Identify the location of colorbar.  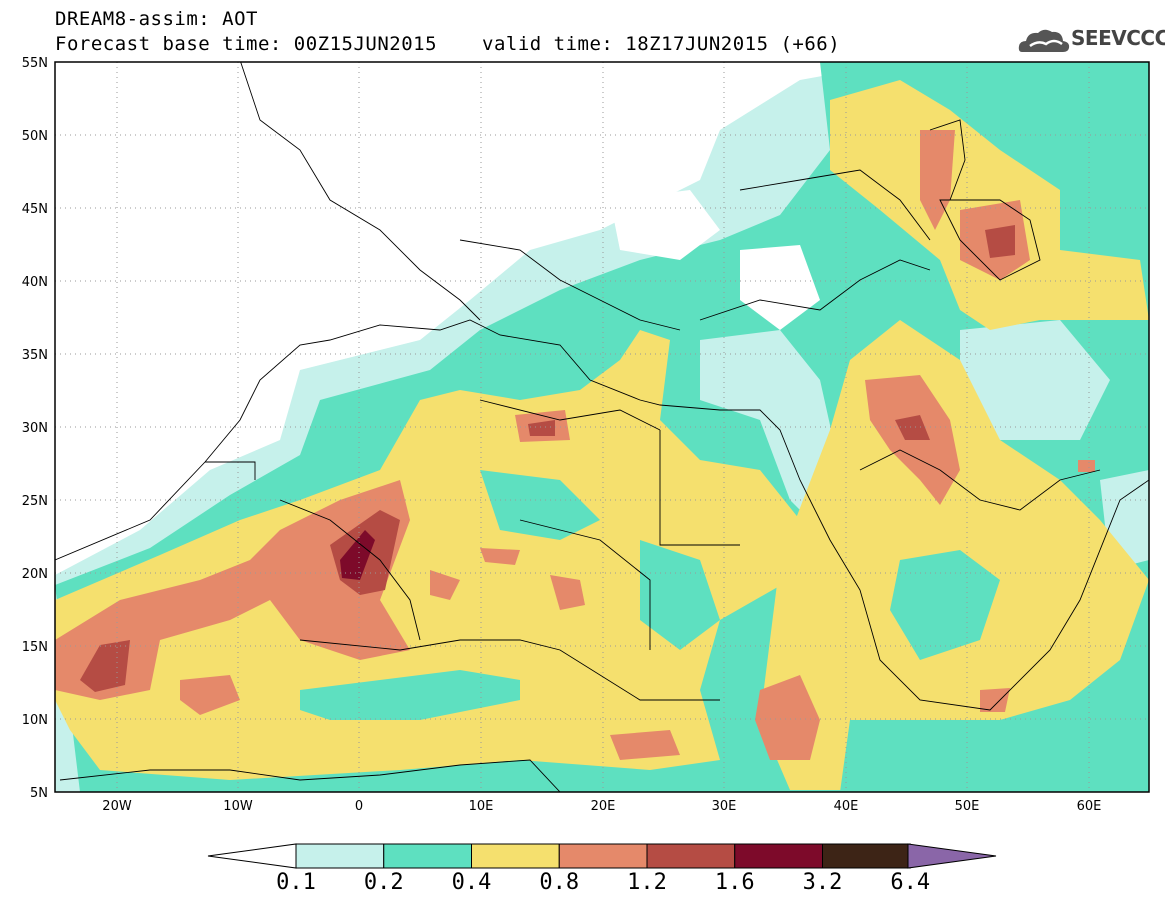
(602, 856).